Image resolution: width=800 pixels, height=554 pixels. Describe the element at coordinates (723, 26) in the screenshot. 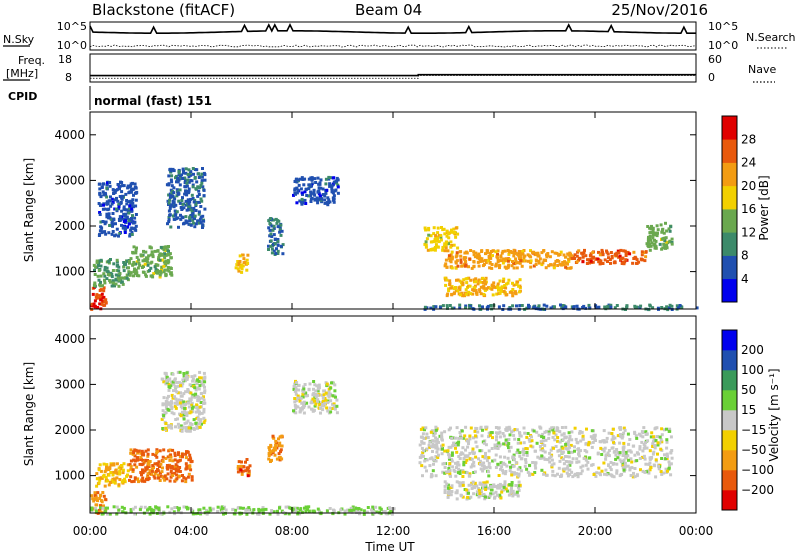

I see `noise-right-tick-top: 10^5` at that location.